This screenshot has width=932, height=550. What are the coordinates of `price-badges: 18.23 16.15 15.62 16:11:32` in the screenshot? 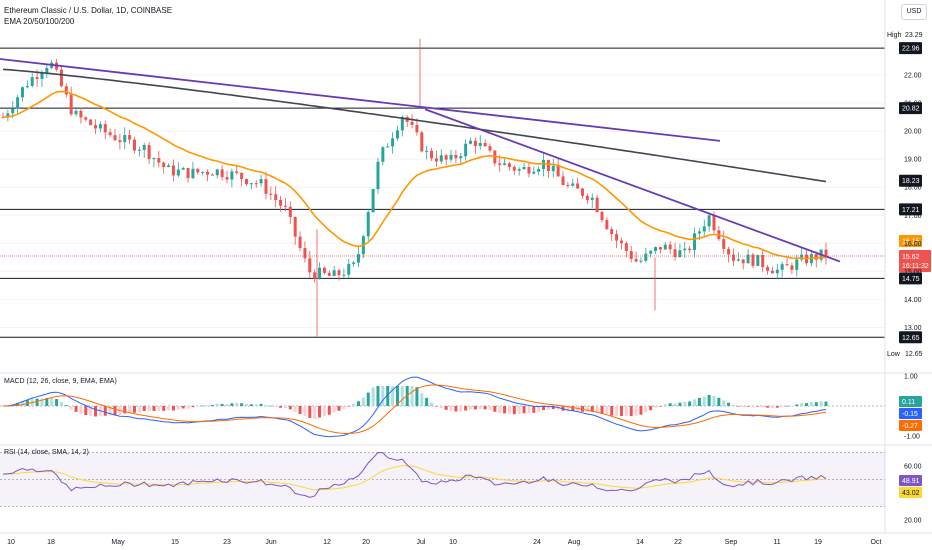 It's located at (915, 223).